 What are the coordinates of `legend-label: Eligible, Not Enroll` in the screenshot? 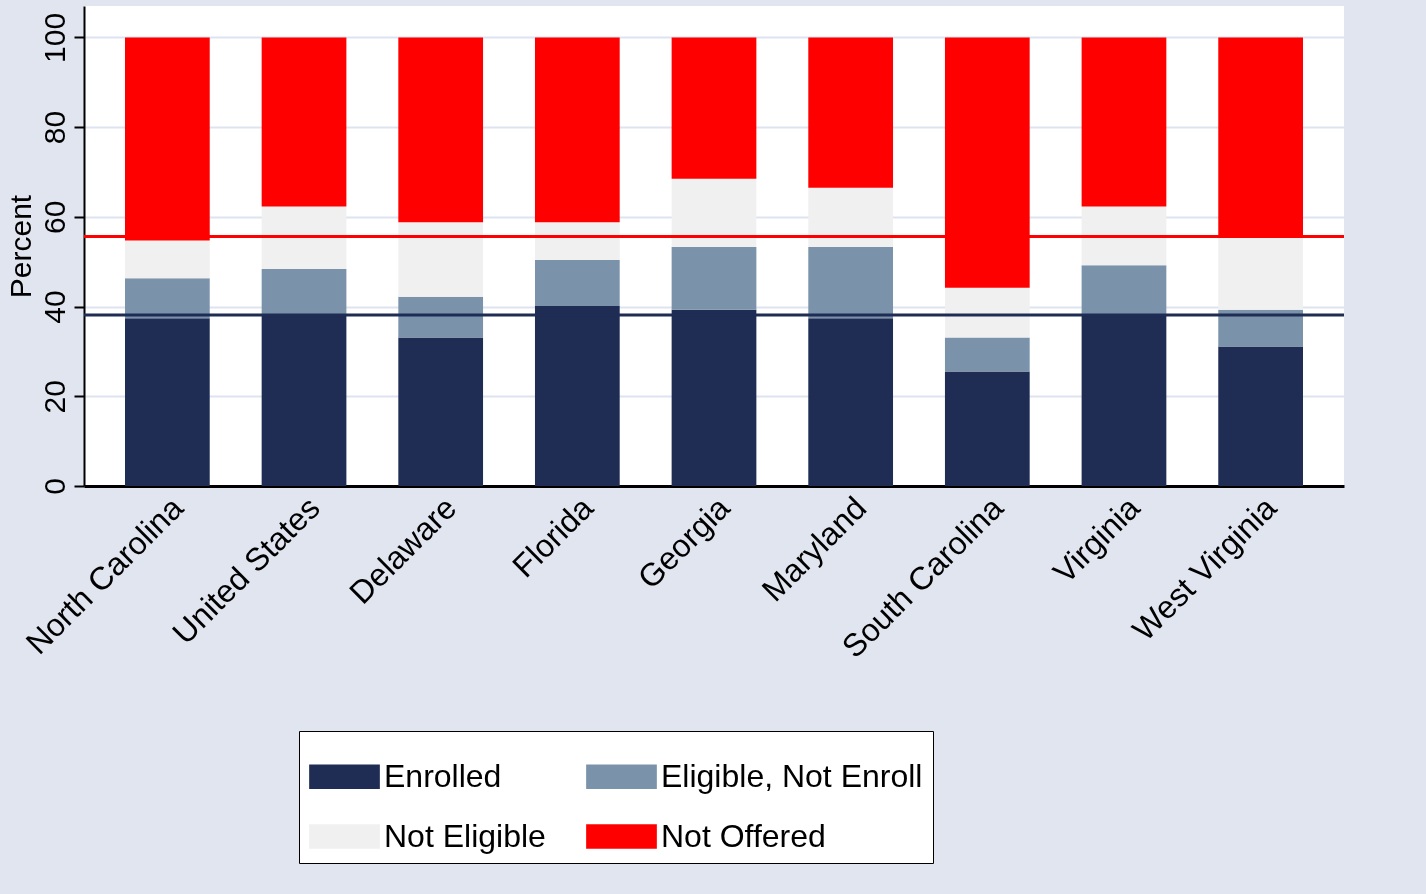 It's located at (792, 775).